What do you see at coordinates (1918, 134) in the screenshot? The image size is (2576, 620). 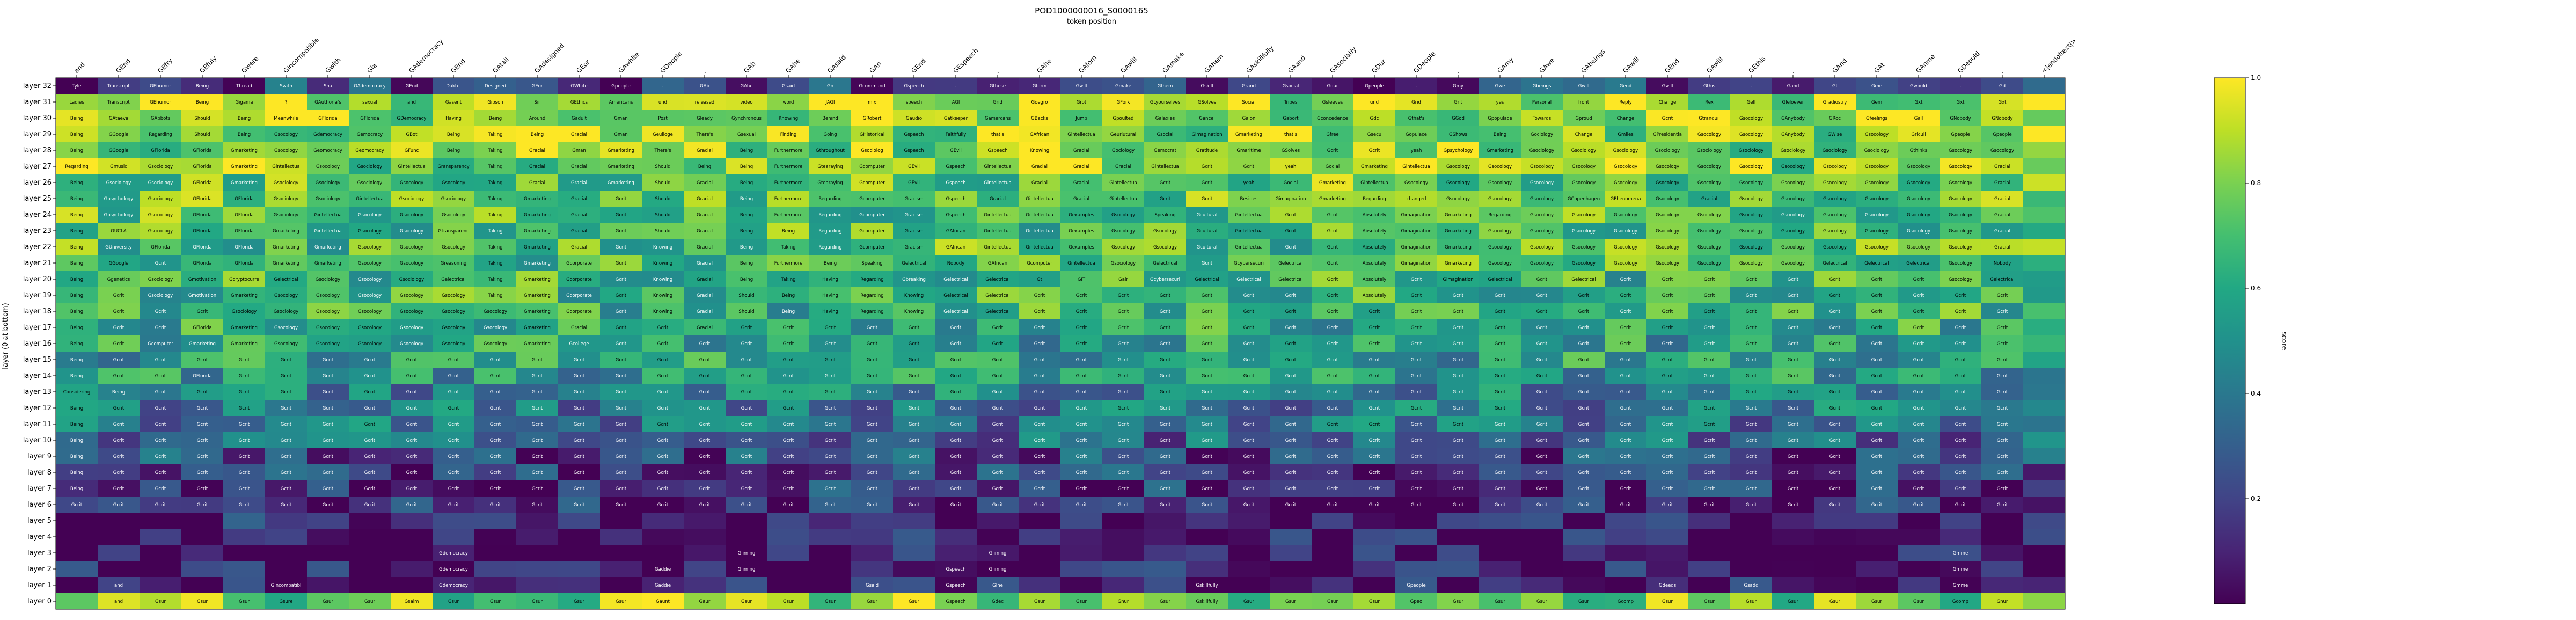 I see `cell-label: Gricull` at bounding box center [1918, 134].